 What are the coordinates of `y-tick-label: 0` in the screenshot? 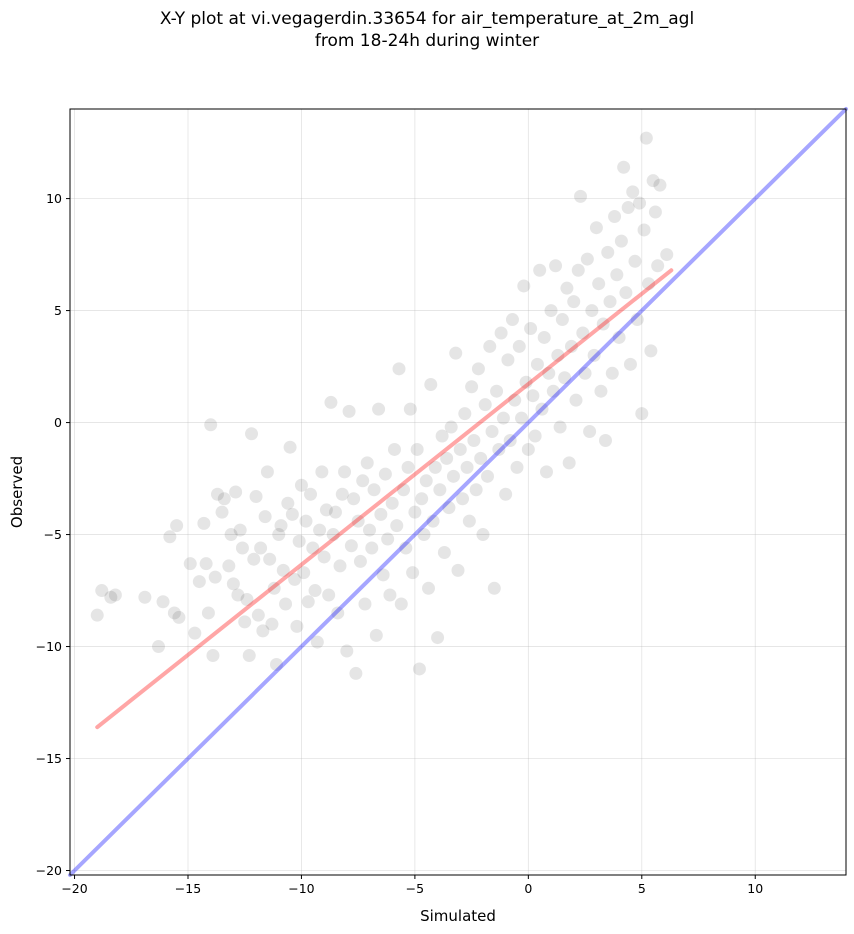 It's located at (58, 422).